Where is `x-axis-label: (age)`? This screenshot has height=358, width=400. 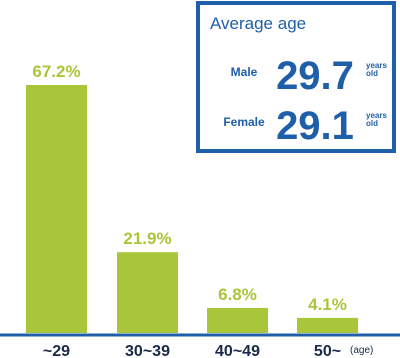 x-axis-label: (age) is located at coordinates (361, 350).